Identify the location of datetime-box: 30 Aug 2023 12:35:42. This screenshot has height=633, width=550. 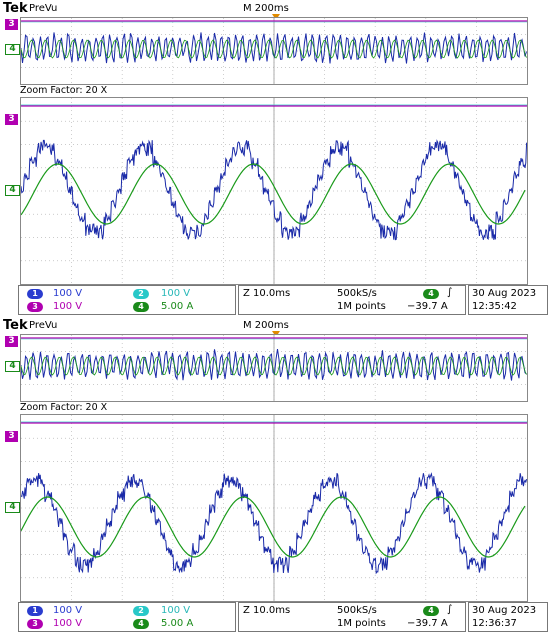
(508, 300).